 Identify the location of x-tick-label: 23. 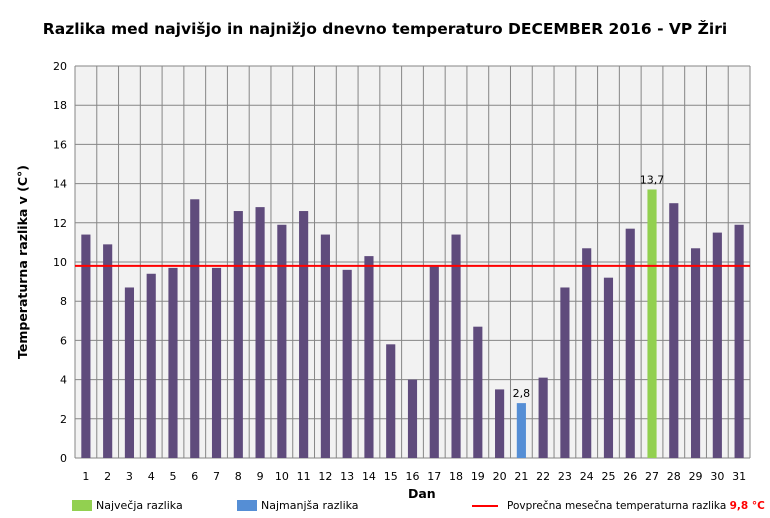
(565, 476).